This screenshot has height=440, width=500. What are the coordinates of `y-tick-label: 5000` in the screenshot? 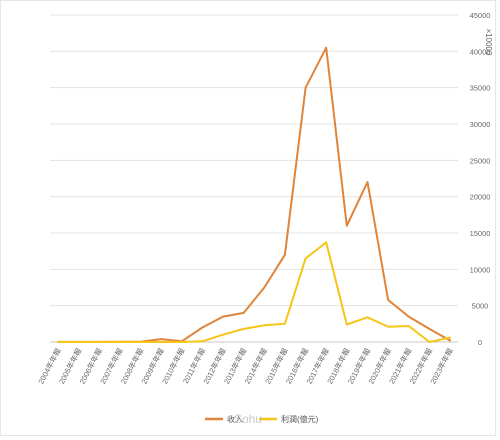 It's located at (480, 306).